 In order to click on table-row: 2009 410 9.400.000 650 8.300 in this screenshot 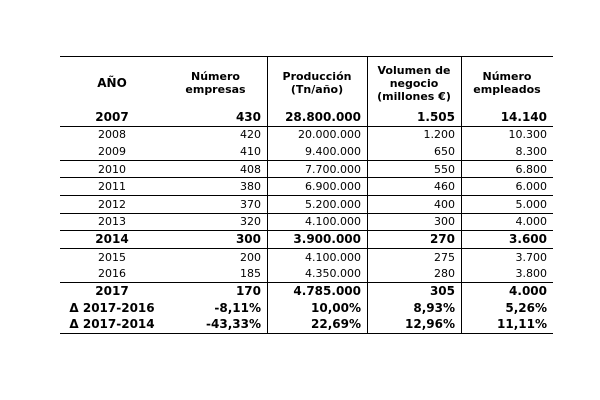, I will do `click(306, 151)`.